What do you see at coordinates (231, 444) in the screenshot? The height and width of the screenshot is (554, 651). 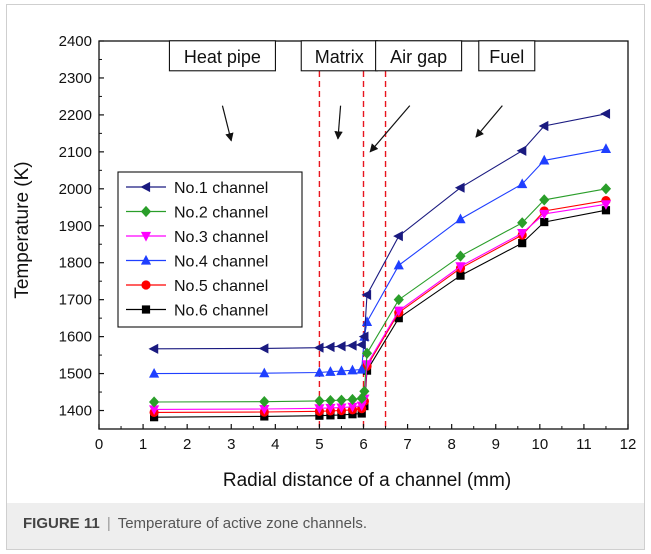 I see `x-tick-label: 3` at bounding box center [231, 444].